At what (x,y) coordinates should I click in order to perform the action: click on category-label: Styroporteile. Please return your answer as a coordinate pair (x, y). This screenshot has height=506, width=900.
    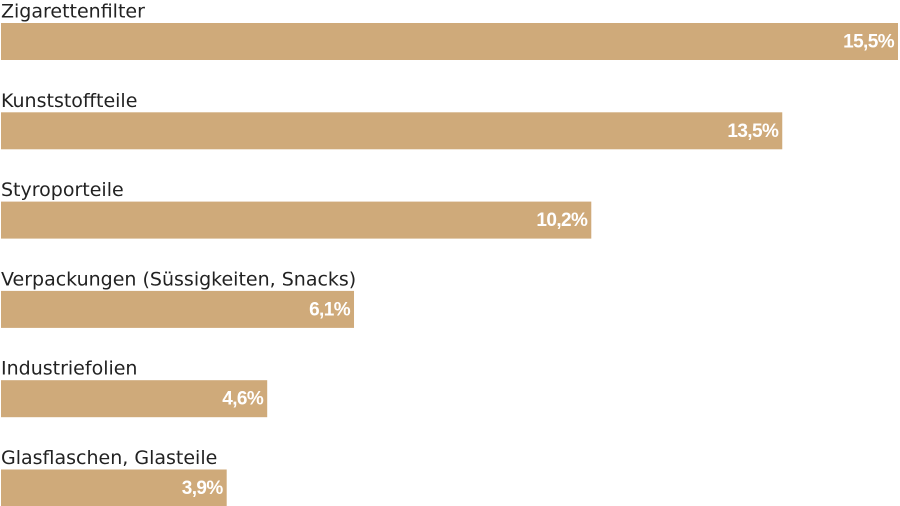
    Looking at the image, I should click on (62, 190).